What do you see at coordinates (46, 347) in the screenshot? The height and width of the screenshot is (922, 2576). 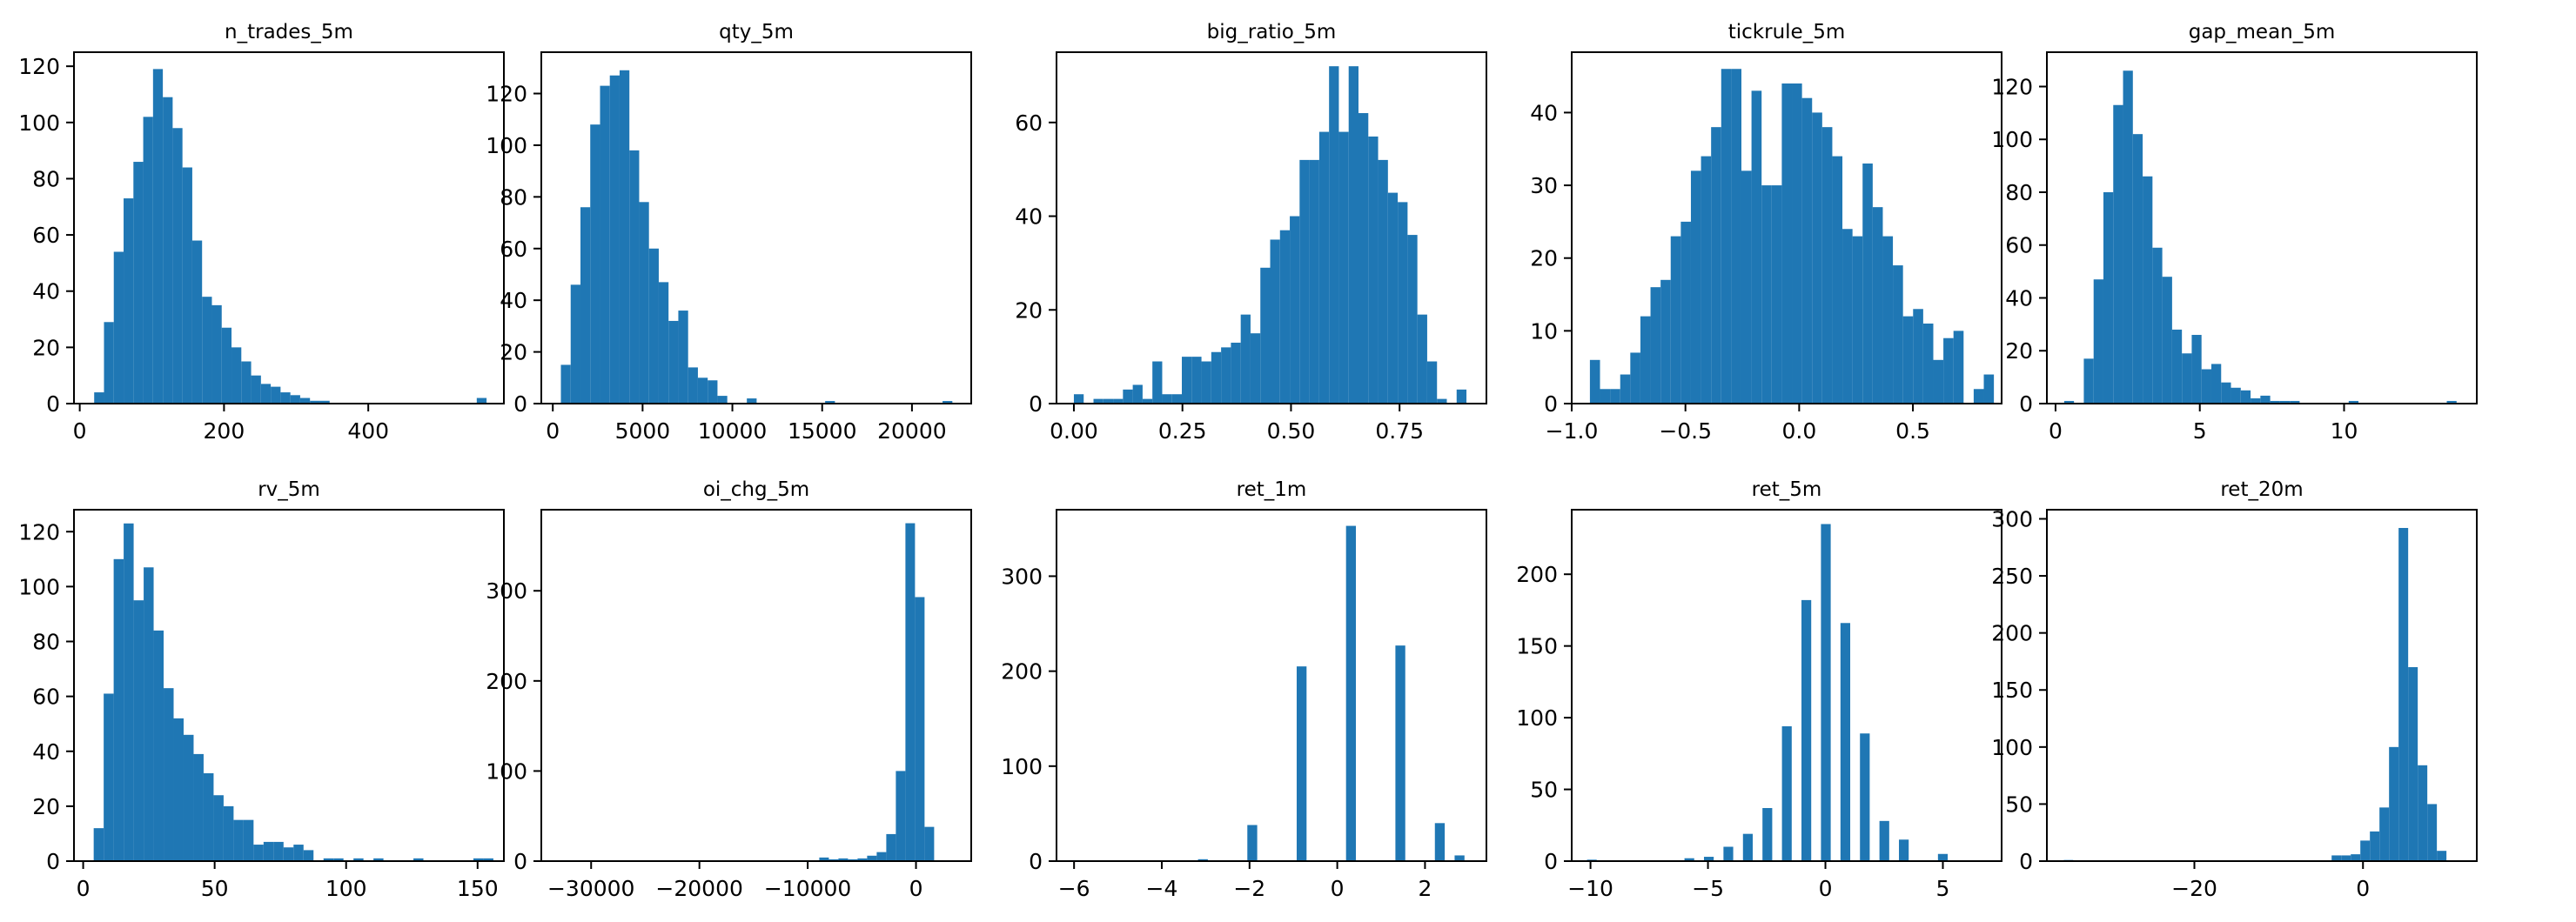 I see `y-tick-label: 20` at bounding box center [46, 347].